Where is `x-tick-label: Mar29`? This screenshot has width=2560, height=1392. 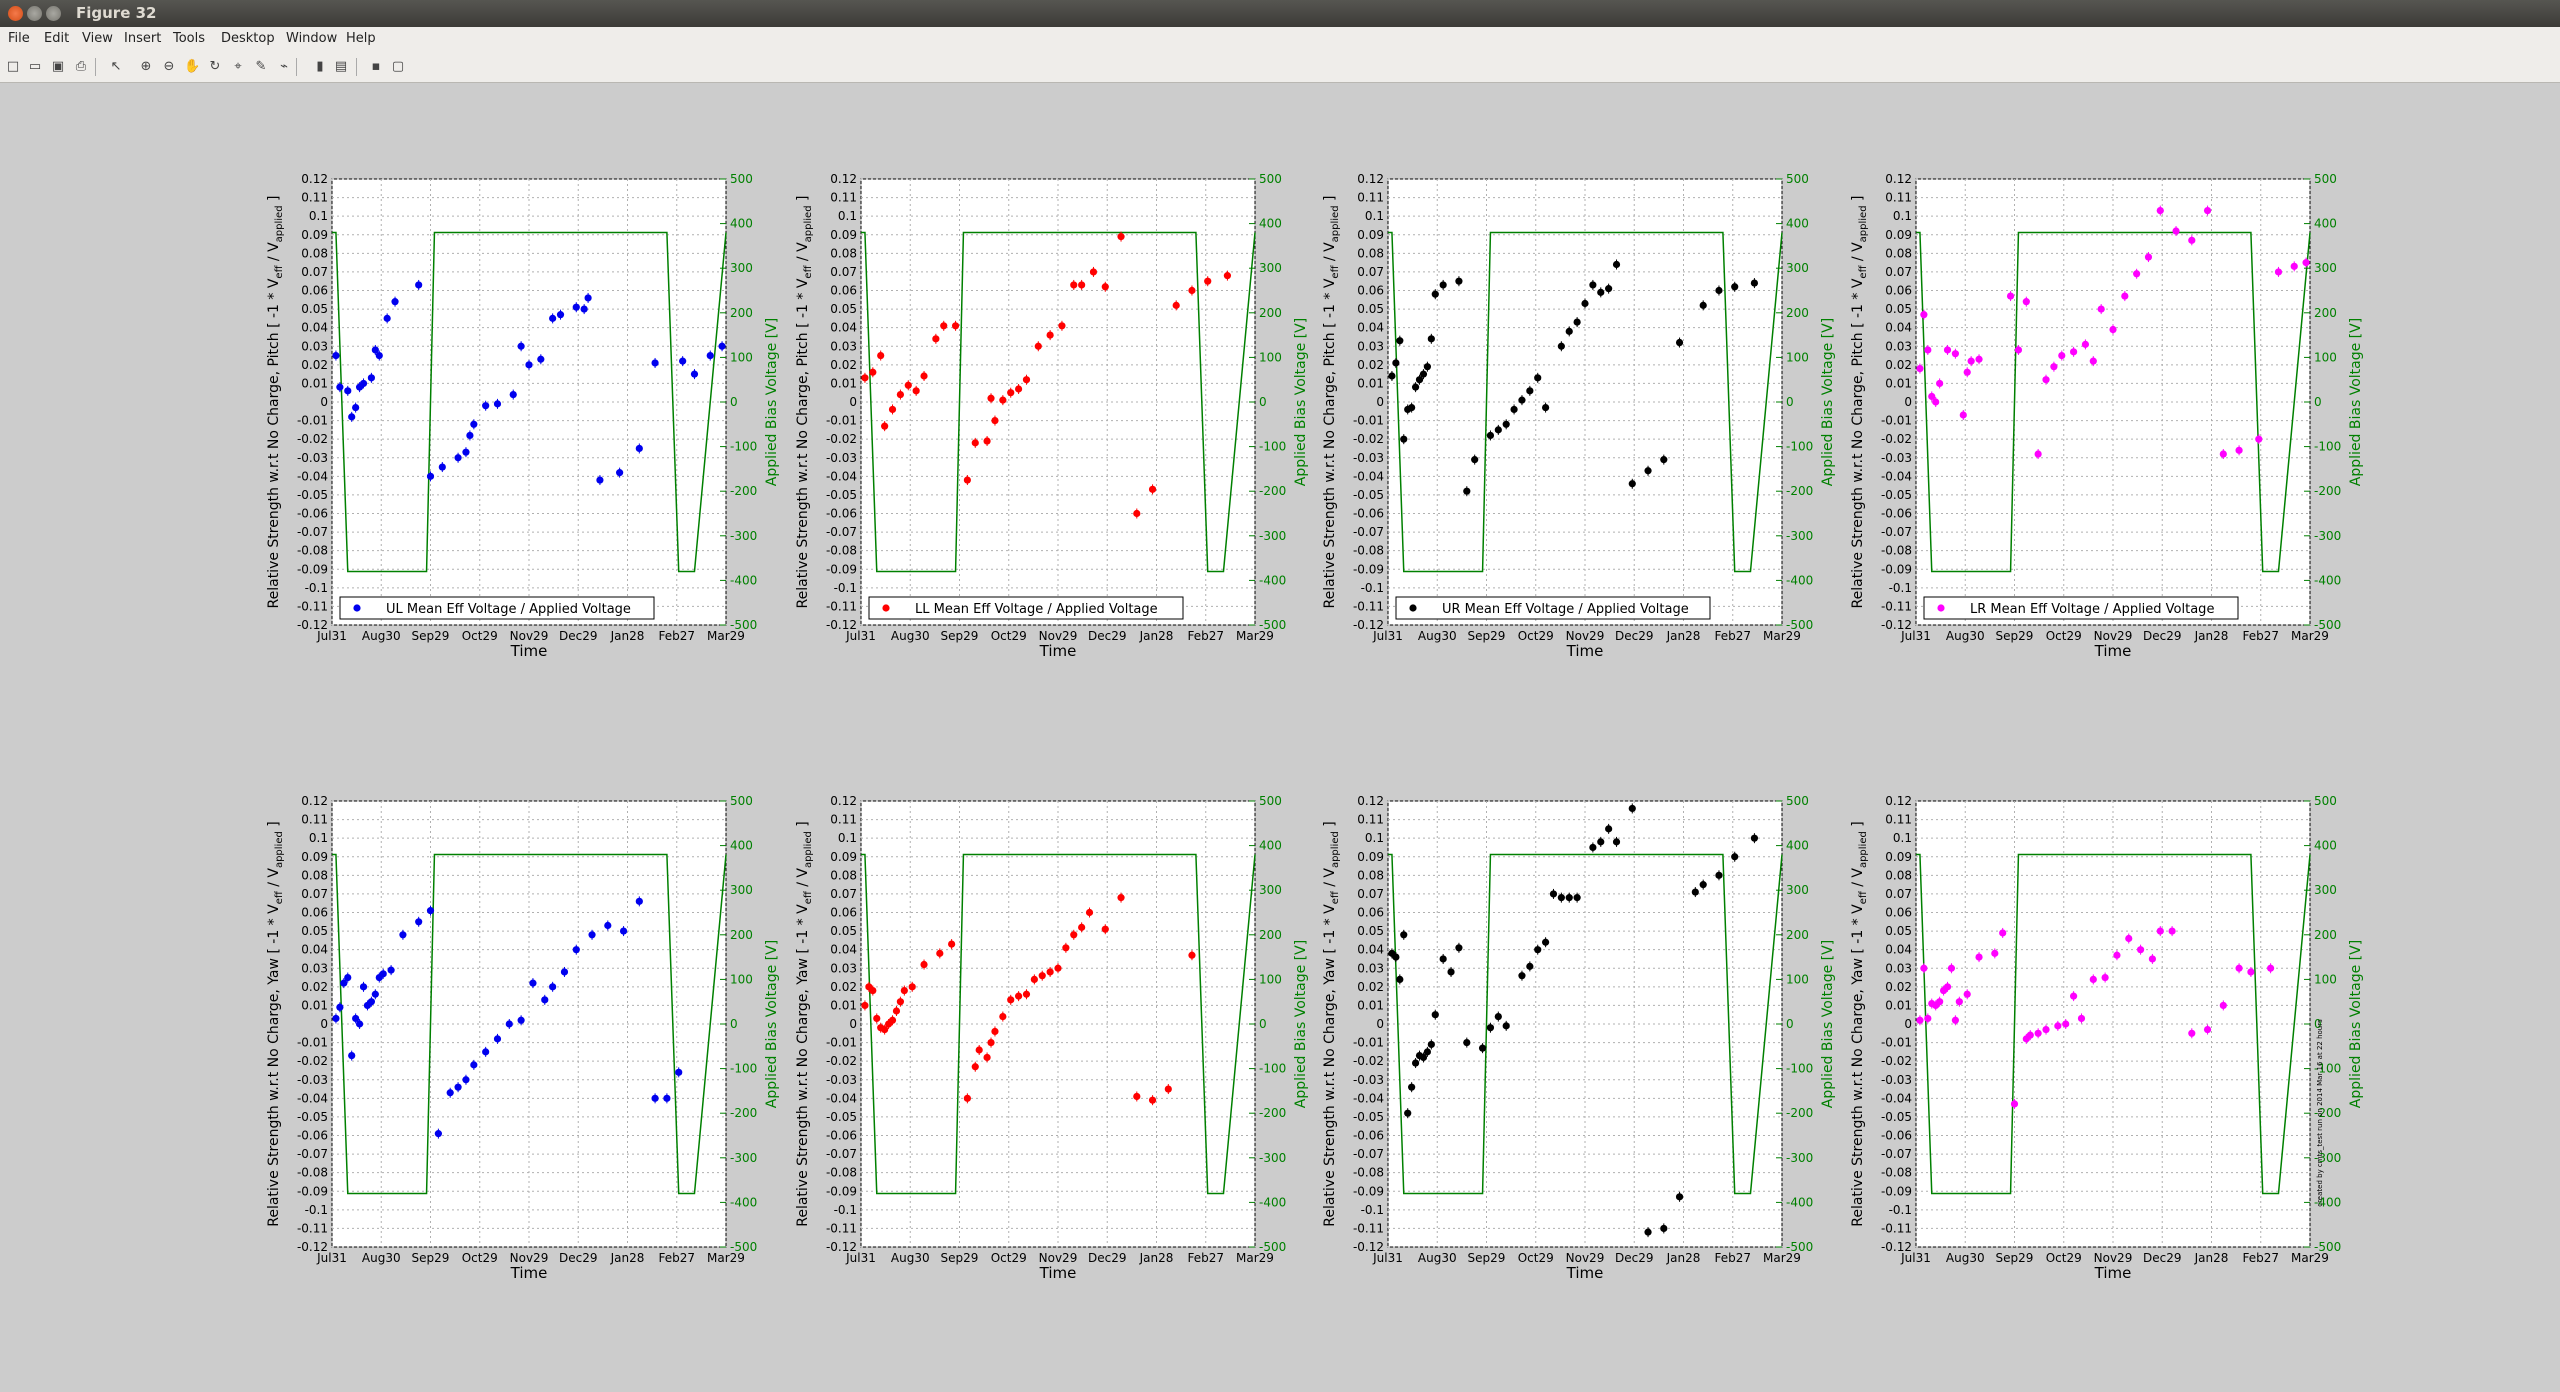 x-tick-label: Mar29 is located at coordinates (726, 1258).